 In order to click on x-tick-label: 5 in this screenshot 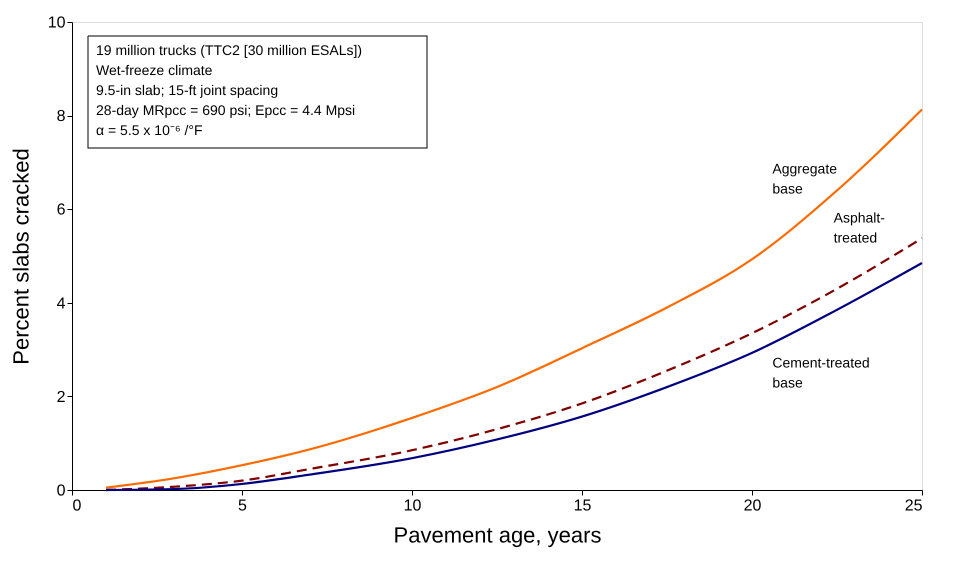, I will do `click(243, 506)`.